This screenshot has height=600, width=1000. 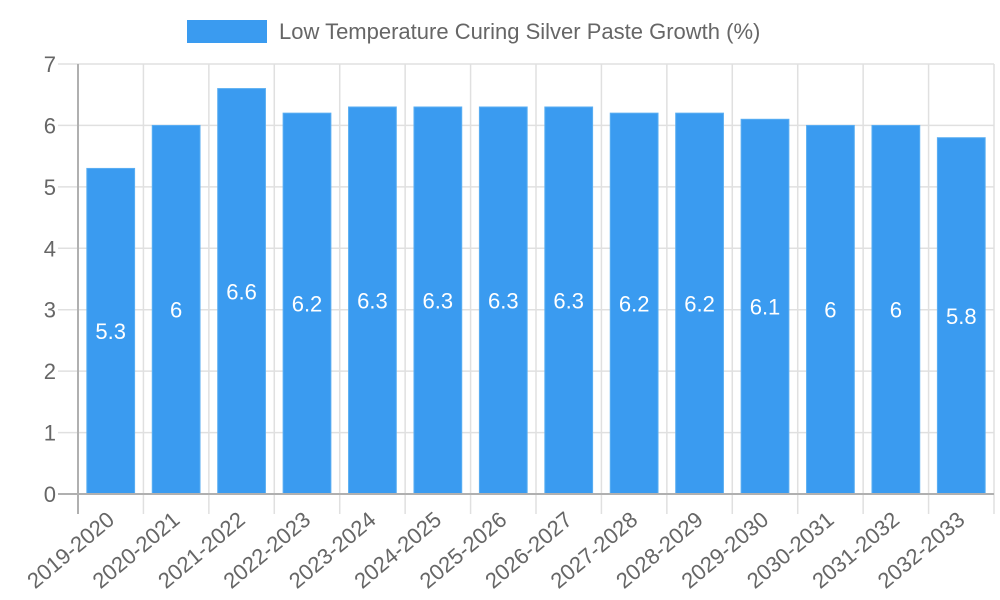 What do you see at coordinates (50, 371) in the screenshot?
I see `y-tick-label: 2` at bounding box center [50, 371].